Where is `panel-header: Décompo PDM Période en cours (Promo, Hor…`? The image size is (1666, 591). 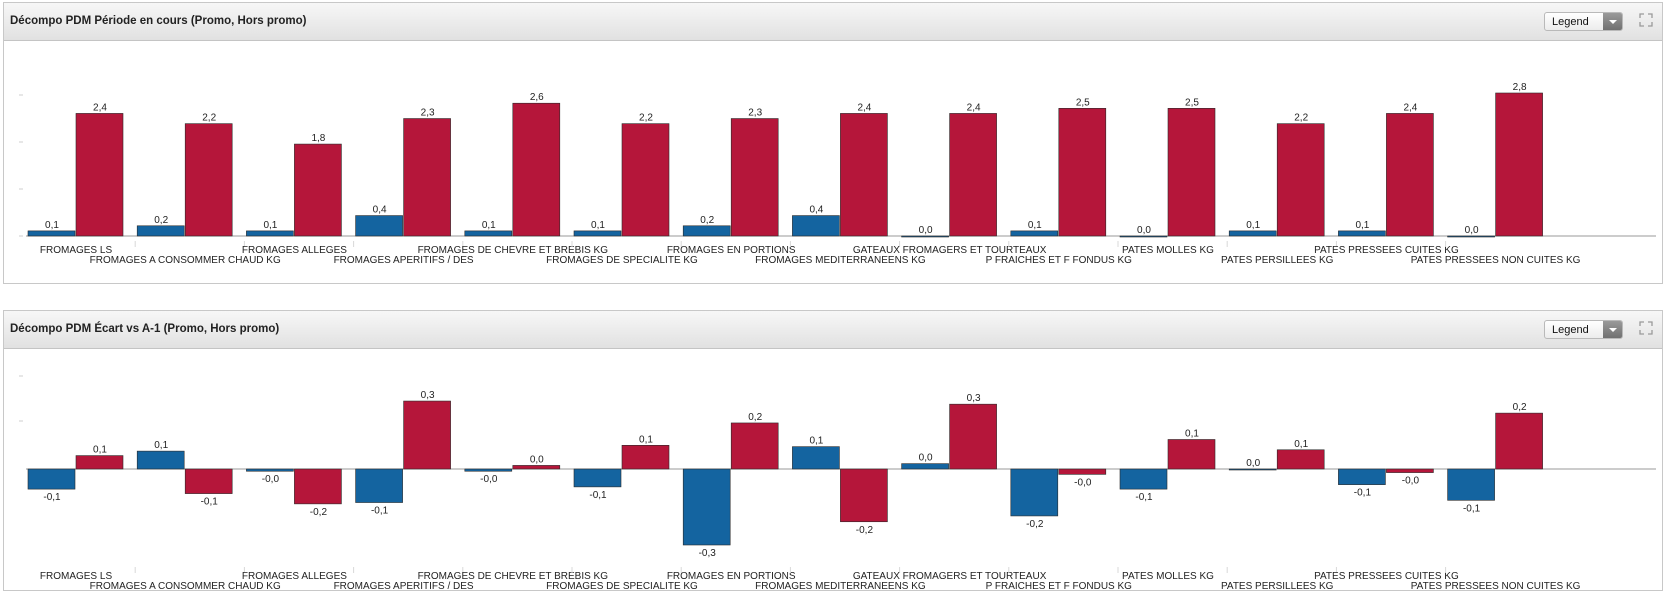 panel-header: Décompo PDM Période en cours (Promo, Hor… is located at coordinates (833, 22).